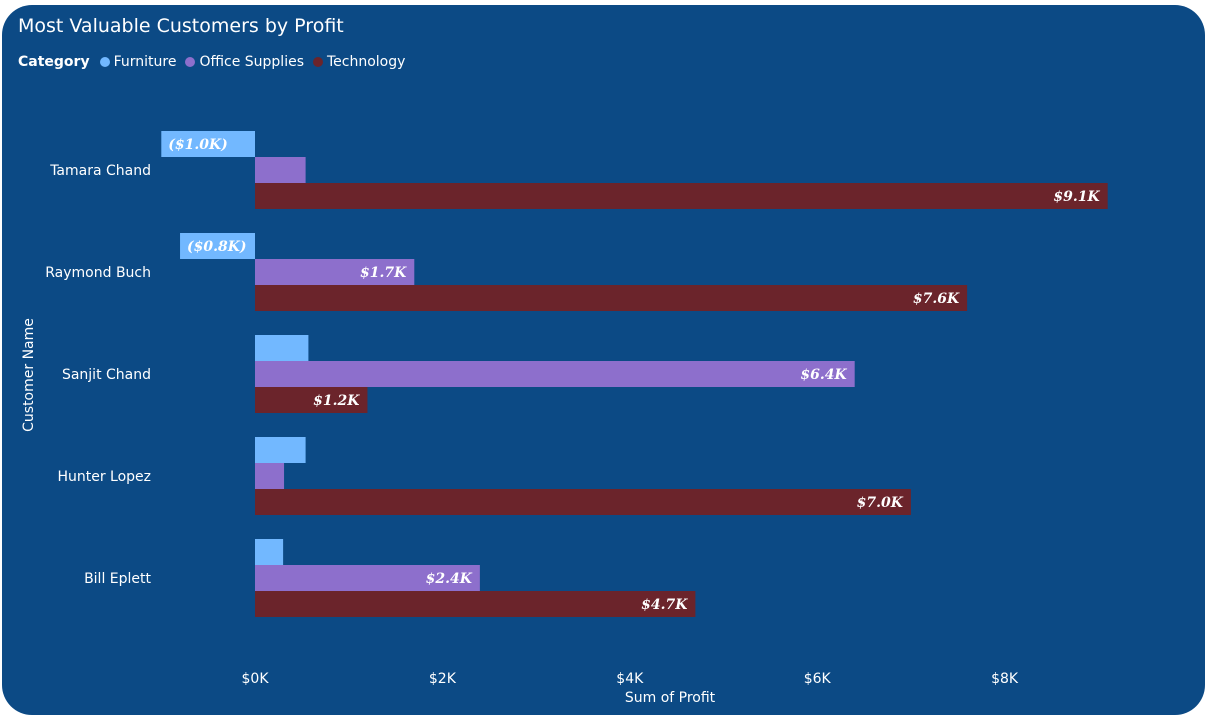 The image size is (1207, 717). Describe the element at coordinates (443, 679) in the screenshot. I see `x-tick-label: $2K` at that location.